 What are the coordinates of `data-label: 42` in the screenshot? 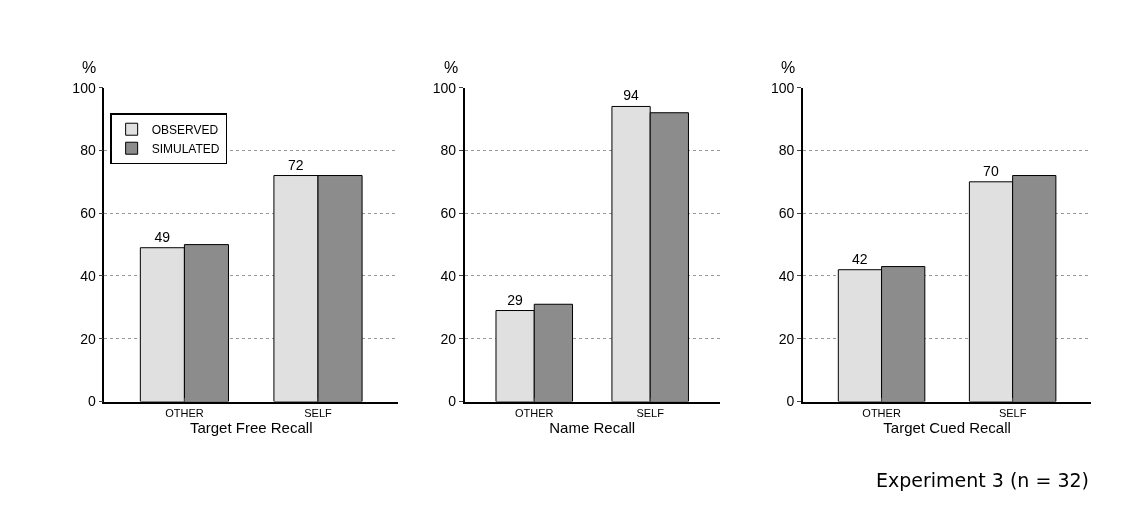 It's located at (860, 258).